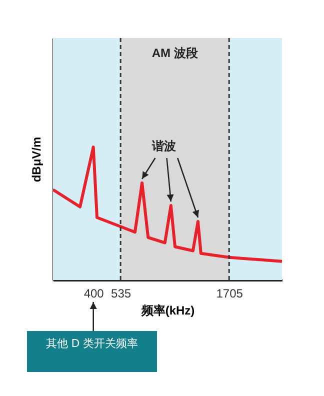  What do you see at coordinates (167, 311) in the screenshot?
I see `x-axis-title: 频率(kHz)` at bounding box center [167, 311].